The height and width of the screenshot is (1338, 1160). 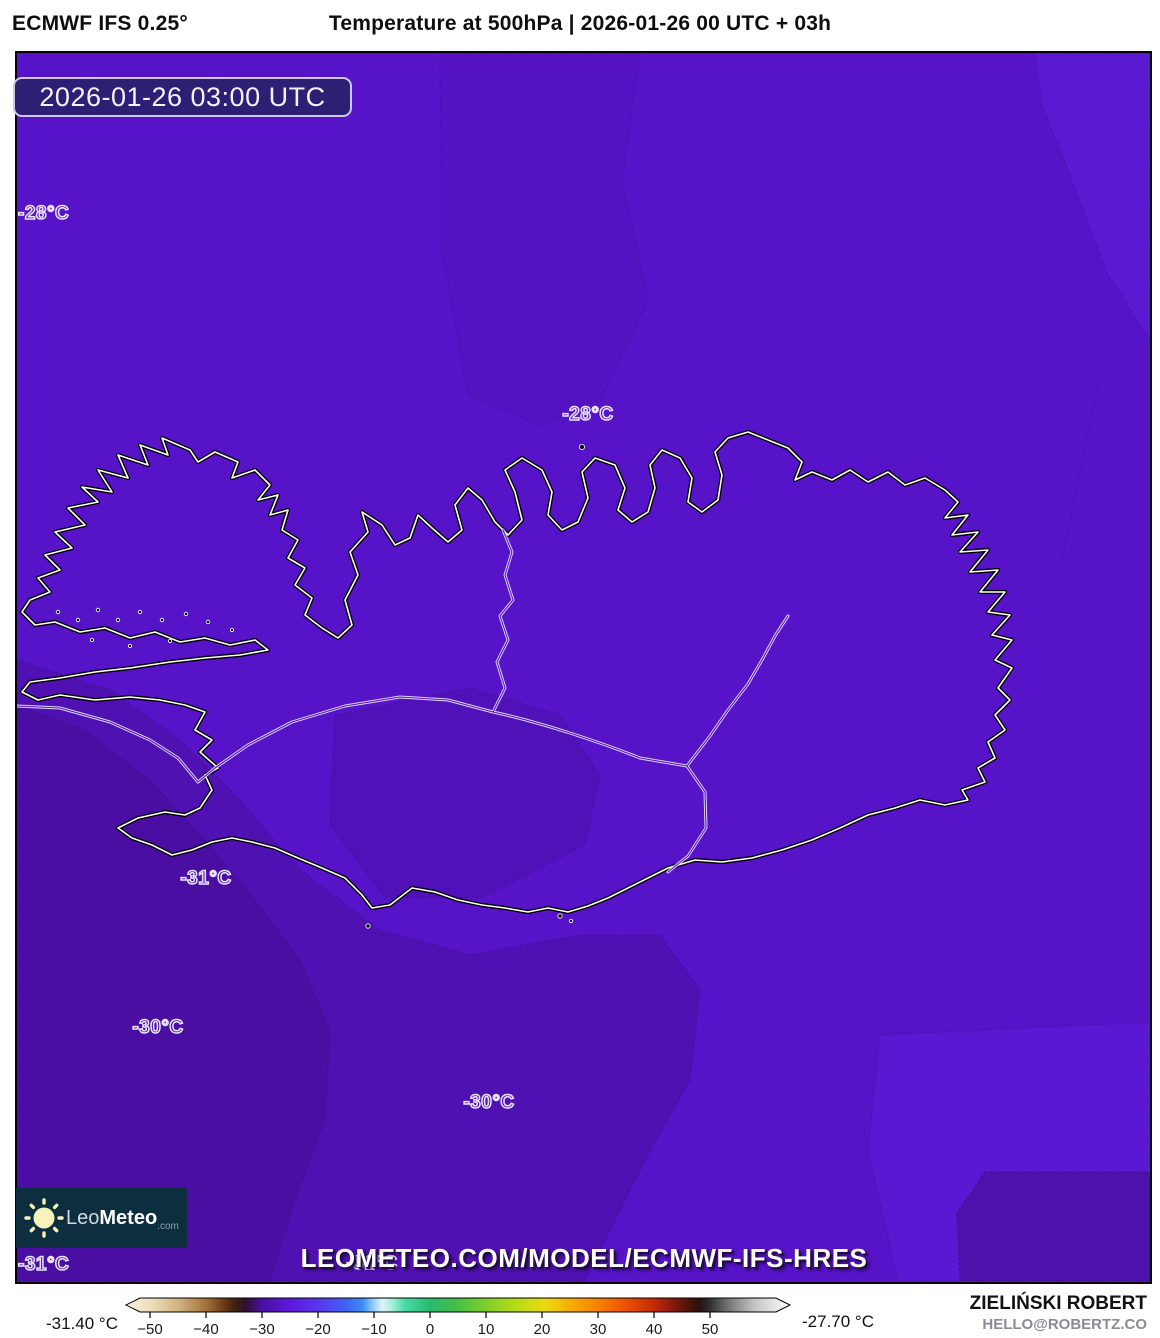 I want to click on contour-line, so click(x=1081, y=470).